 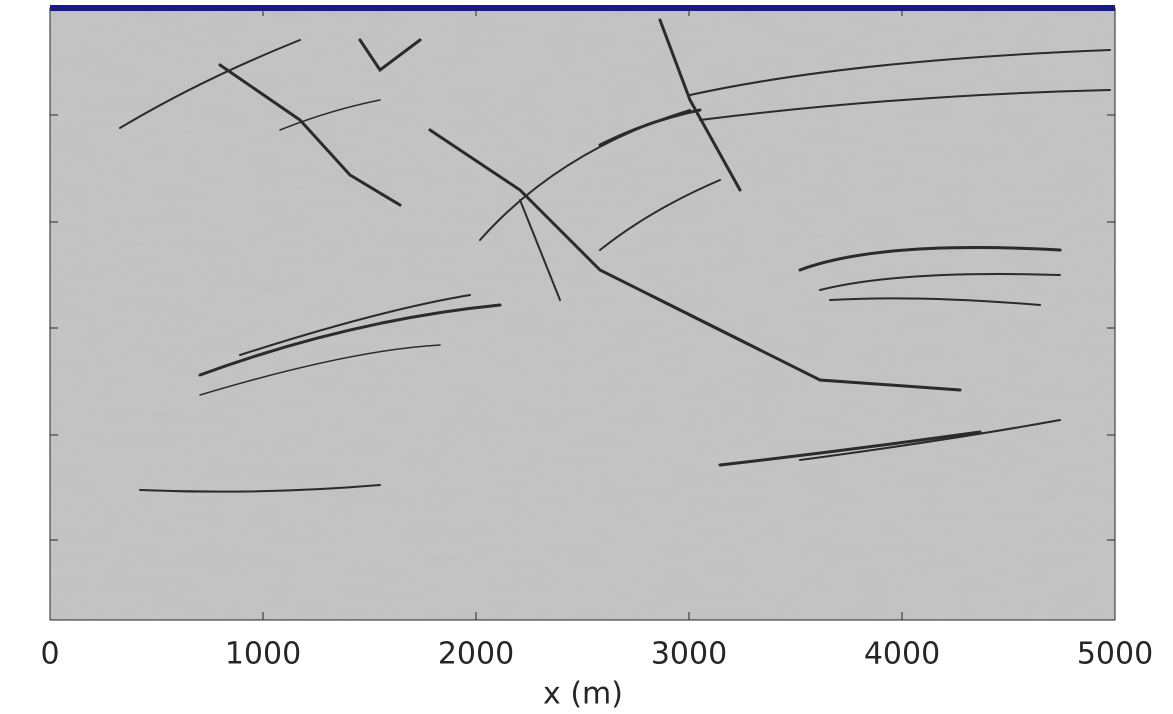 I want to click on x-axis-label: x (m), so click(x=583, y=694).